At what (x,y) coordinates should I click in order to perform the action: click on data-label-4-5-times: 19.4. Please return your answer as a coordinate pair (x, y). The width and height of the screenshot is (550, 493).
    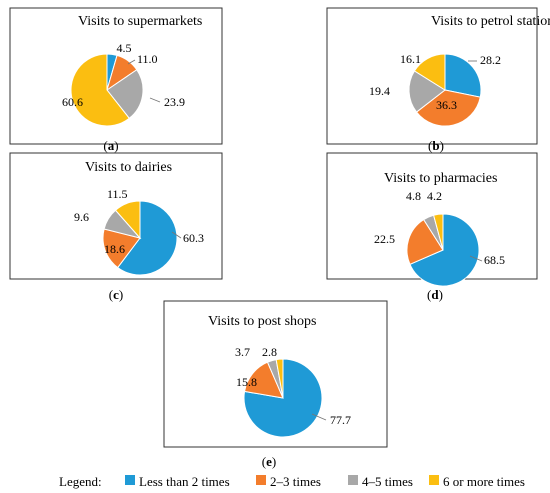
    Looking at the image, I should click on (379, 91).